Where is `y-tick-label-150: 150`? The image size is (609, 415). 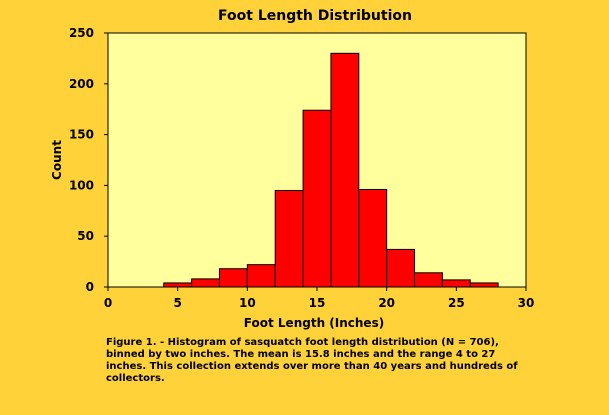
y-tick-label-150: 150 is located at coordinates (81, 135).